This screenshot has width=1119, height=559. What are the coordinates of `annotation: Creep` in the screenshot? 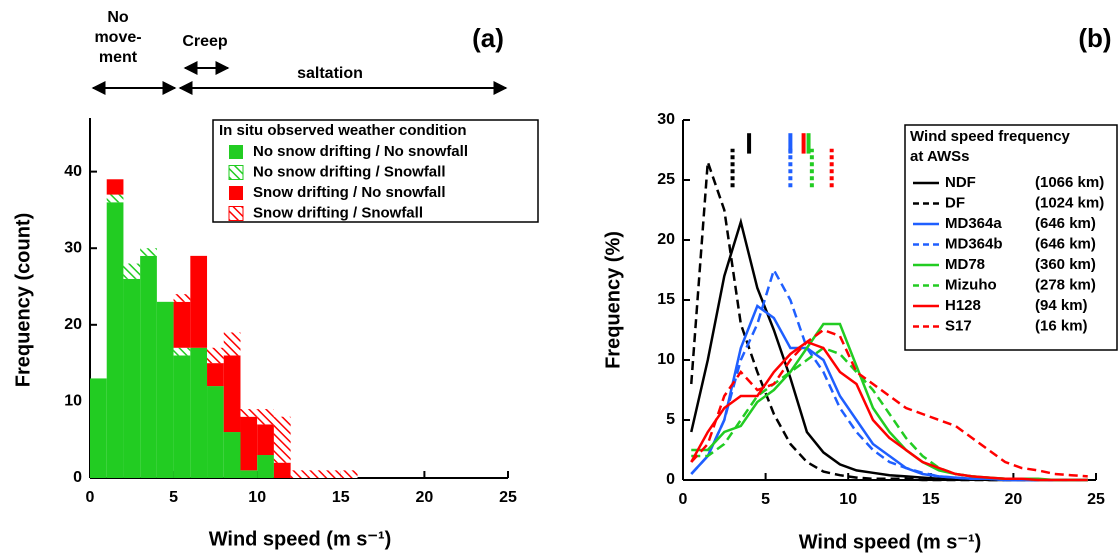 It's located at (205, 41).